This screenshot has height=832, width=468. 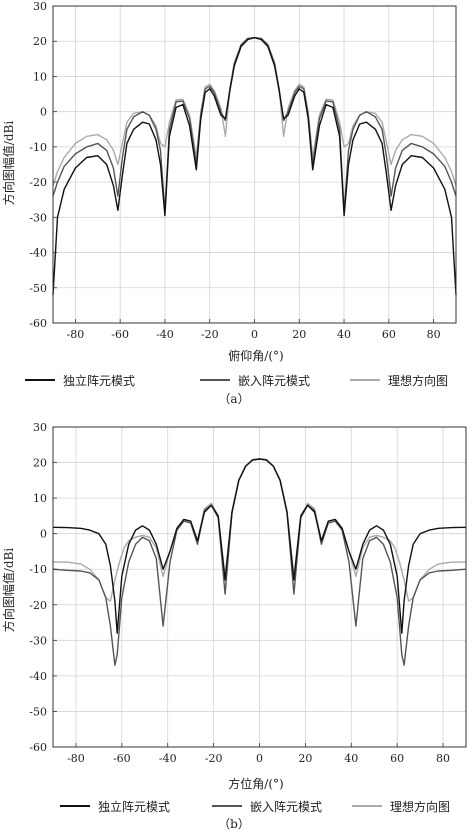 I want to click on chart-a-tick-label-x: 60, so click(x=389, y=334).